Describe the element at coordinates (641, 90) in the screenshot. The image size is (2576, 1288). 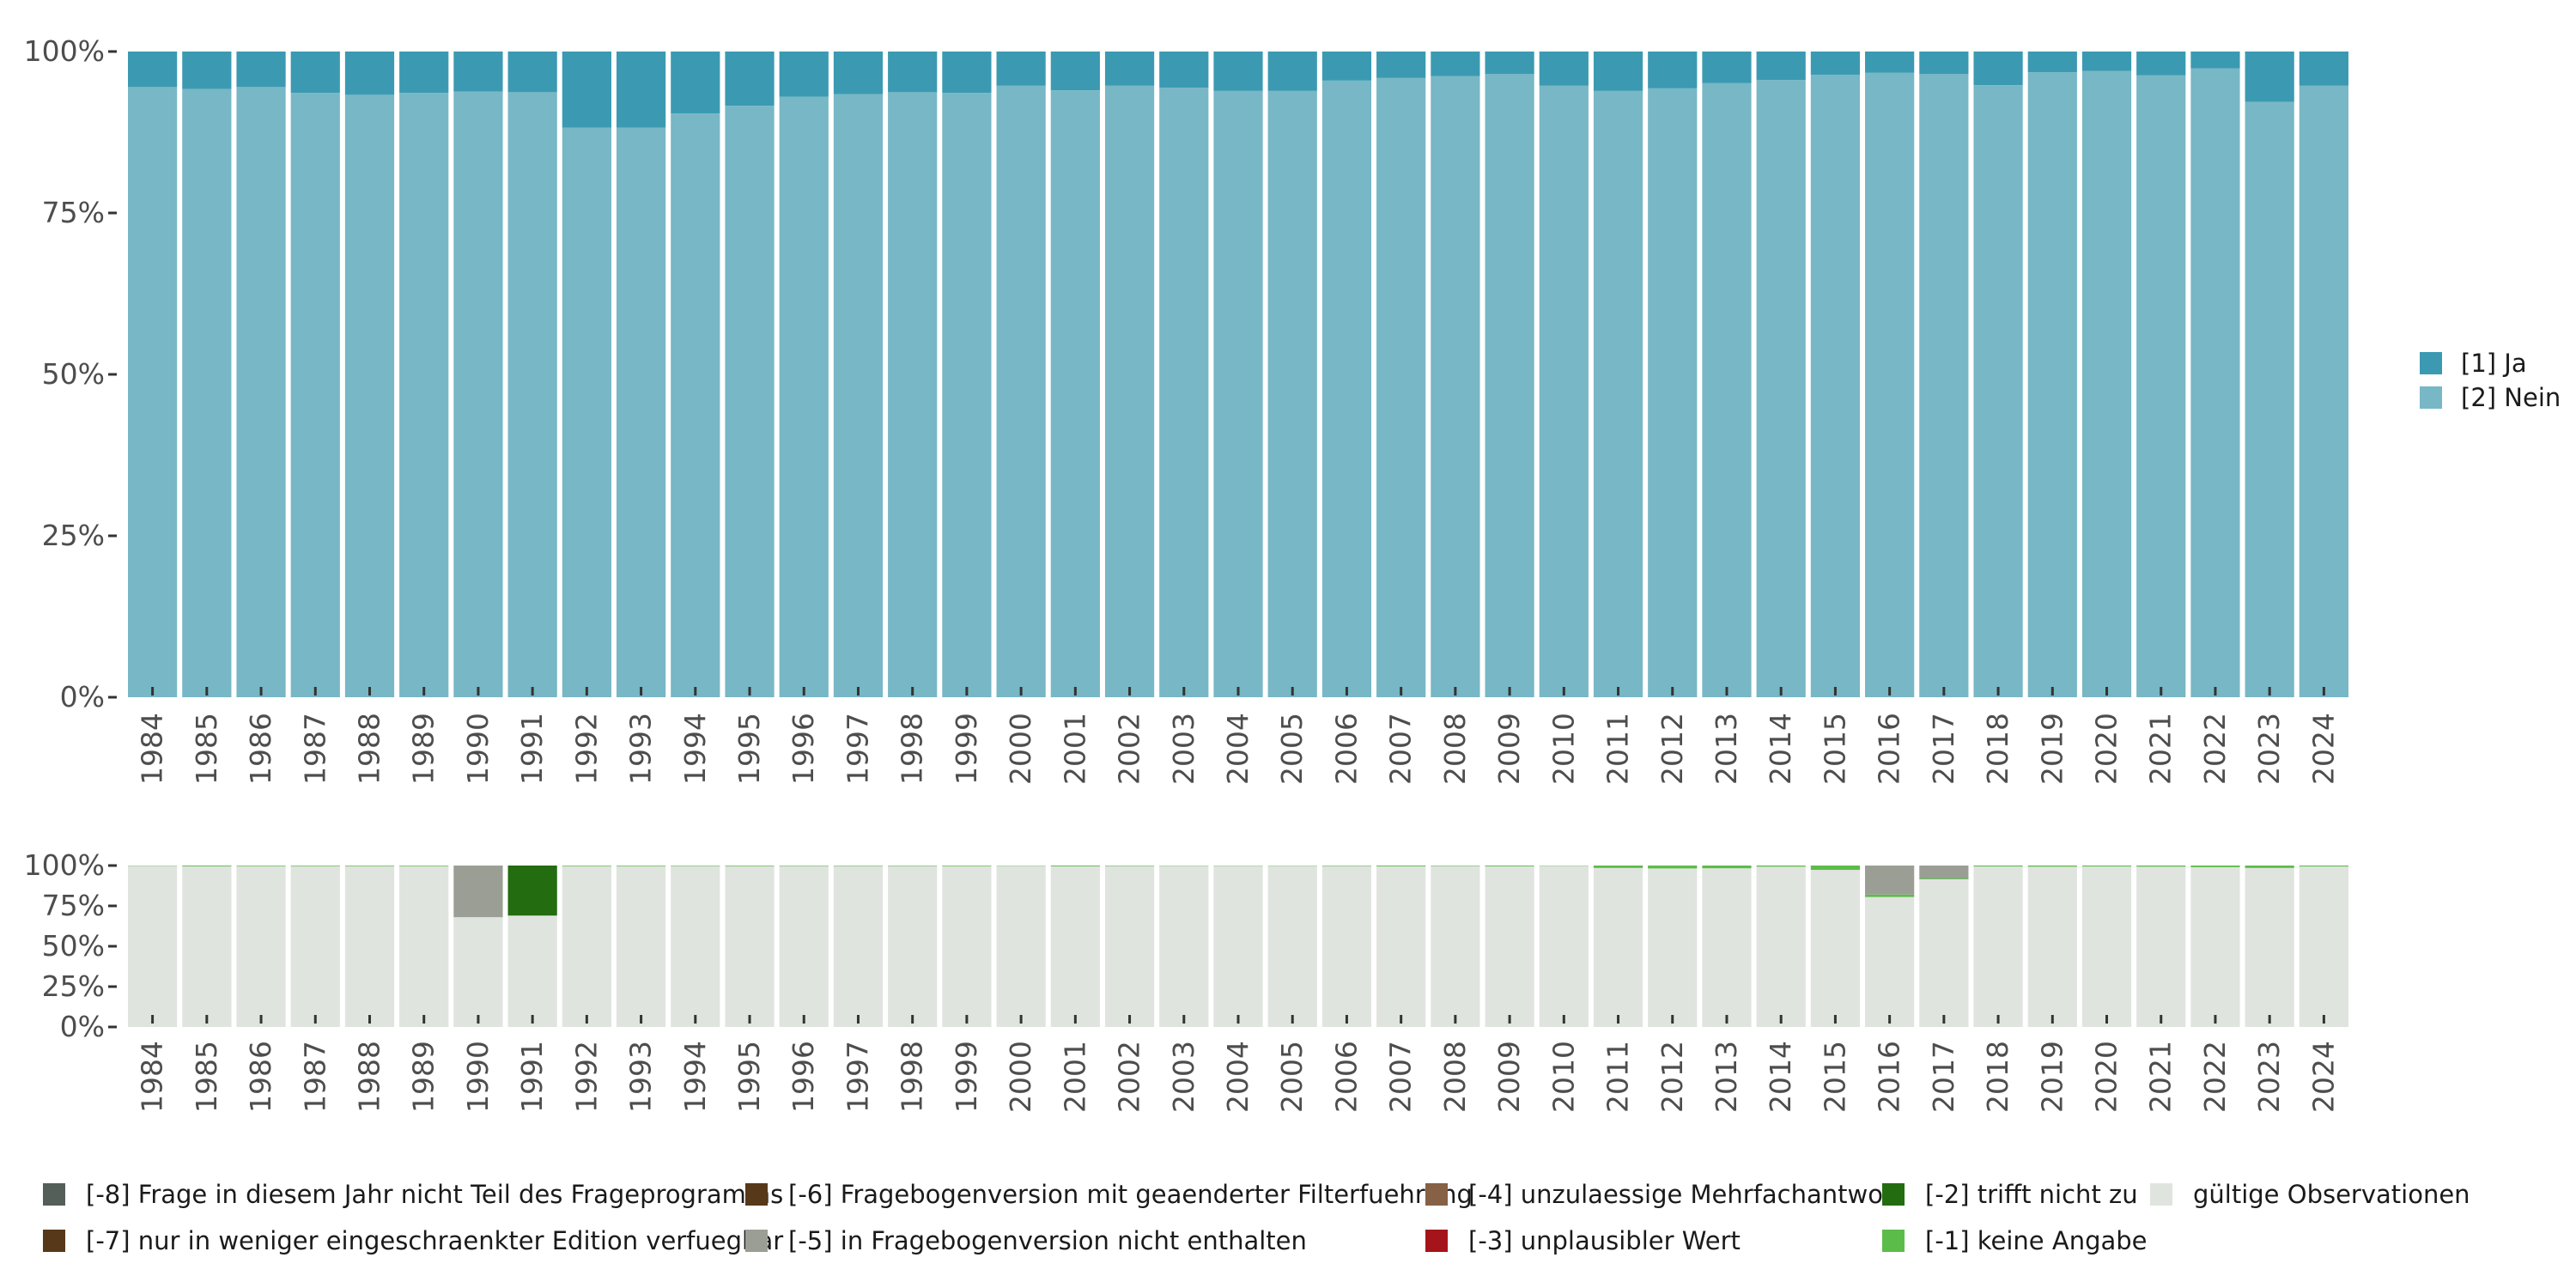
I see `bar-ja-1993` at that location.